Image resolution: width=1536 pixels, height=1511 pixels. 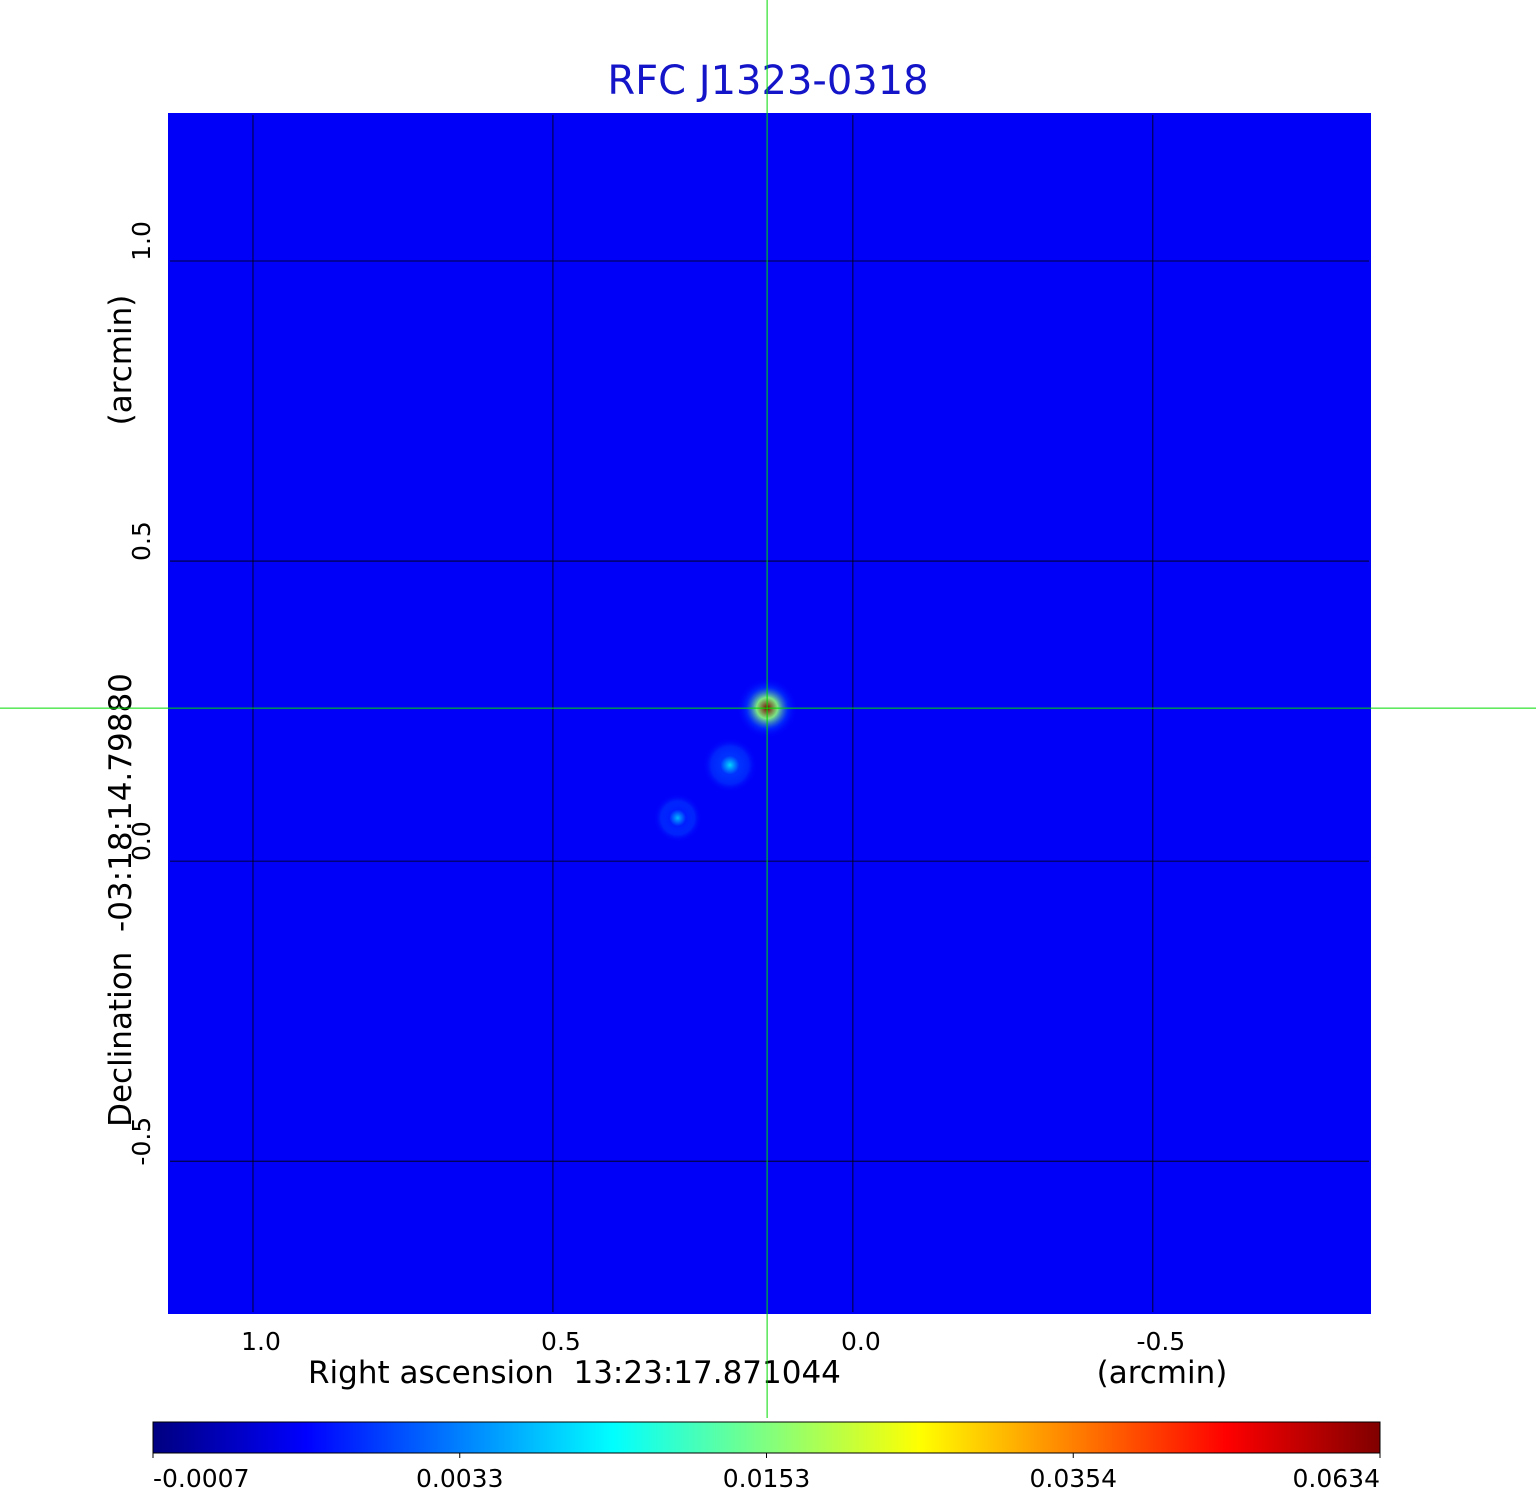 What do you see at coordinates (459, 1478) in the screenshot?
I see `colorbar-tick-label: 0.0033` at bounding box center [459, 1478].